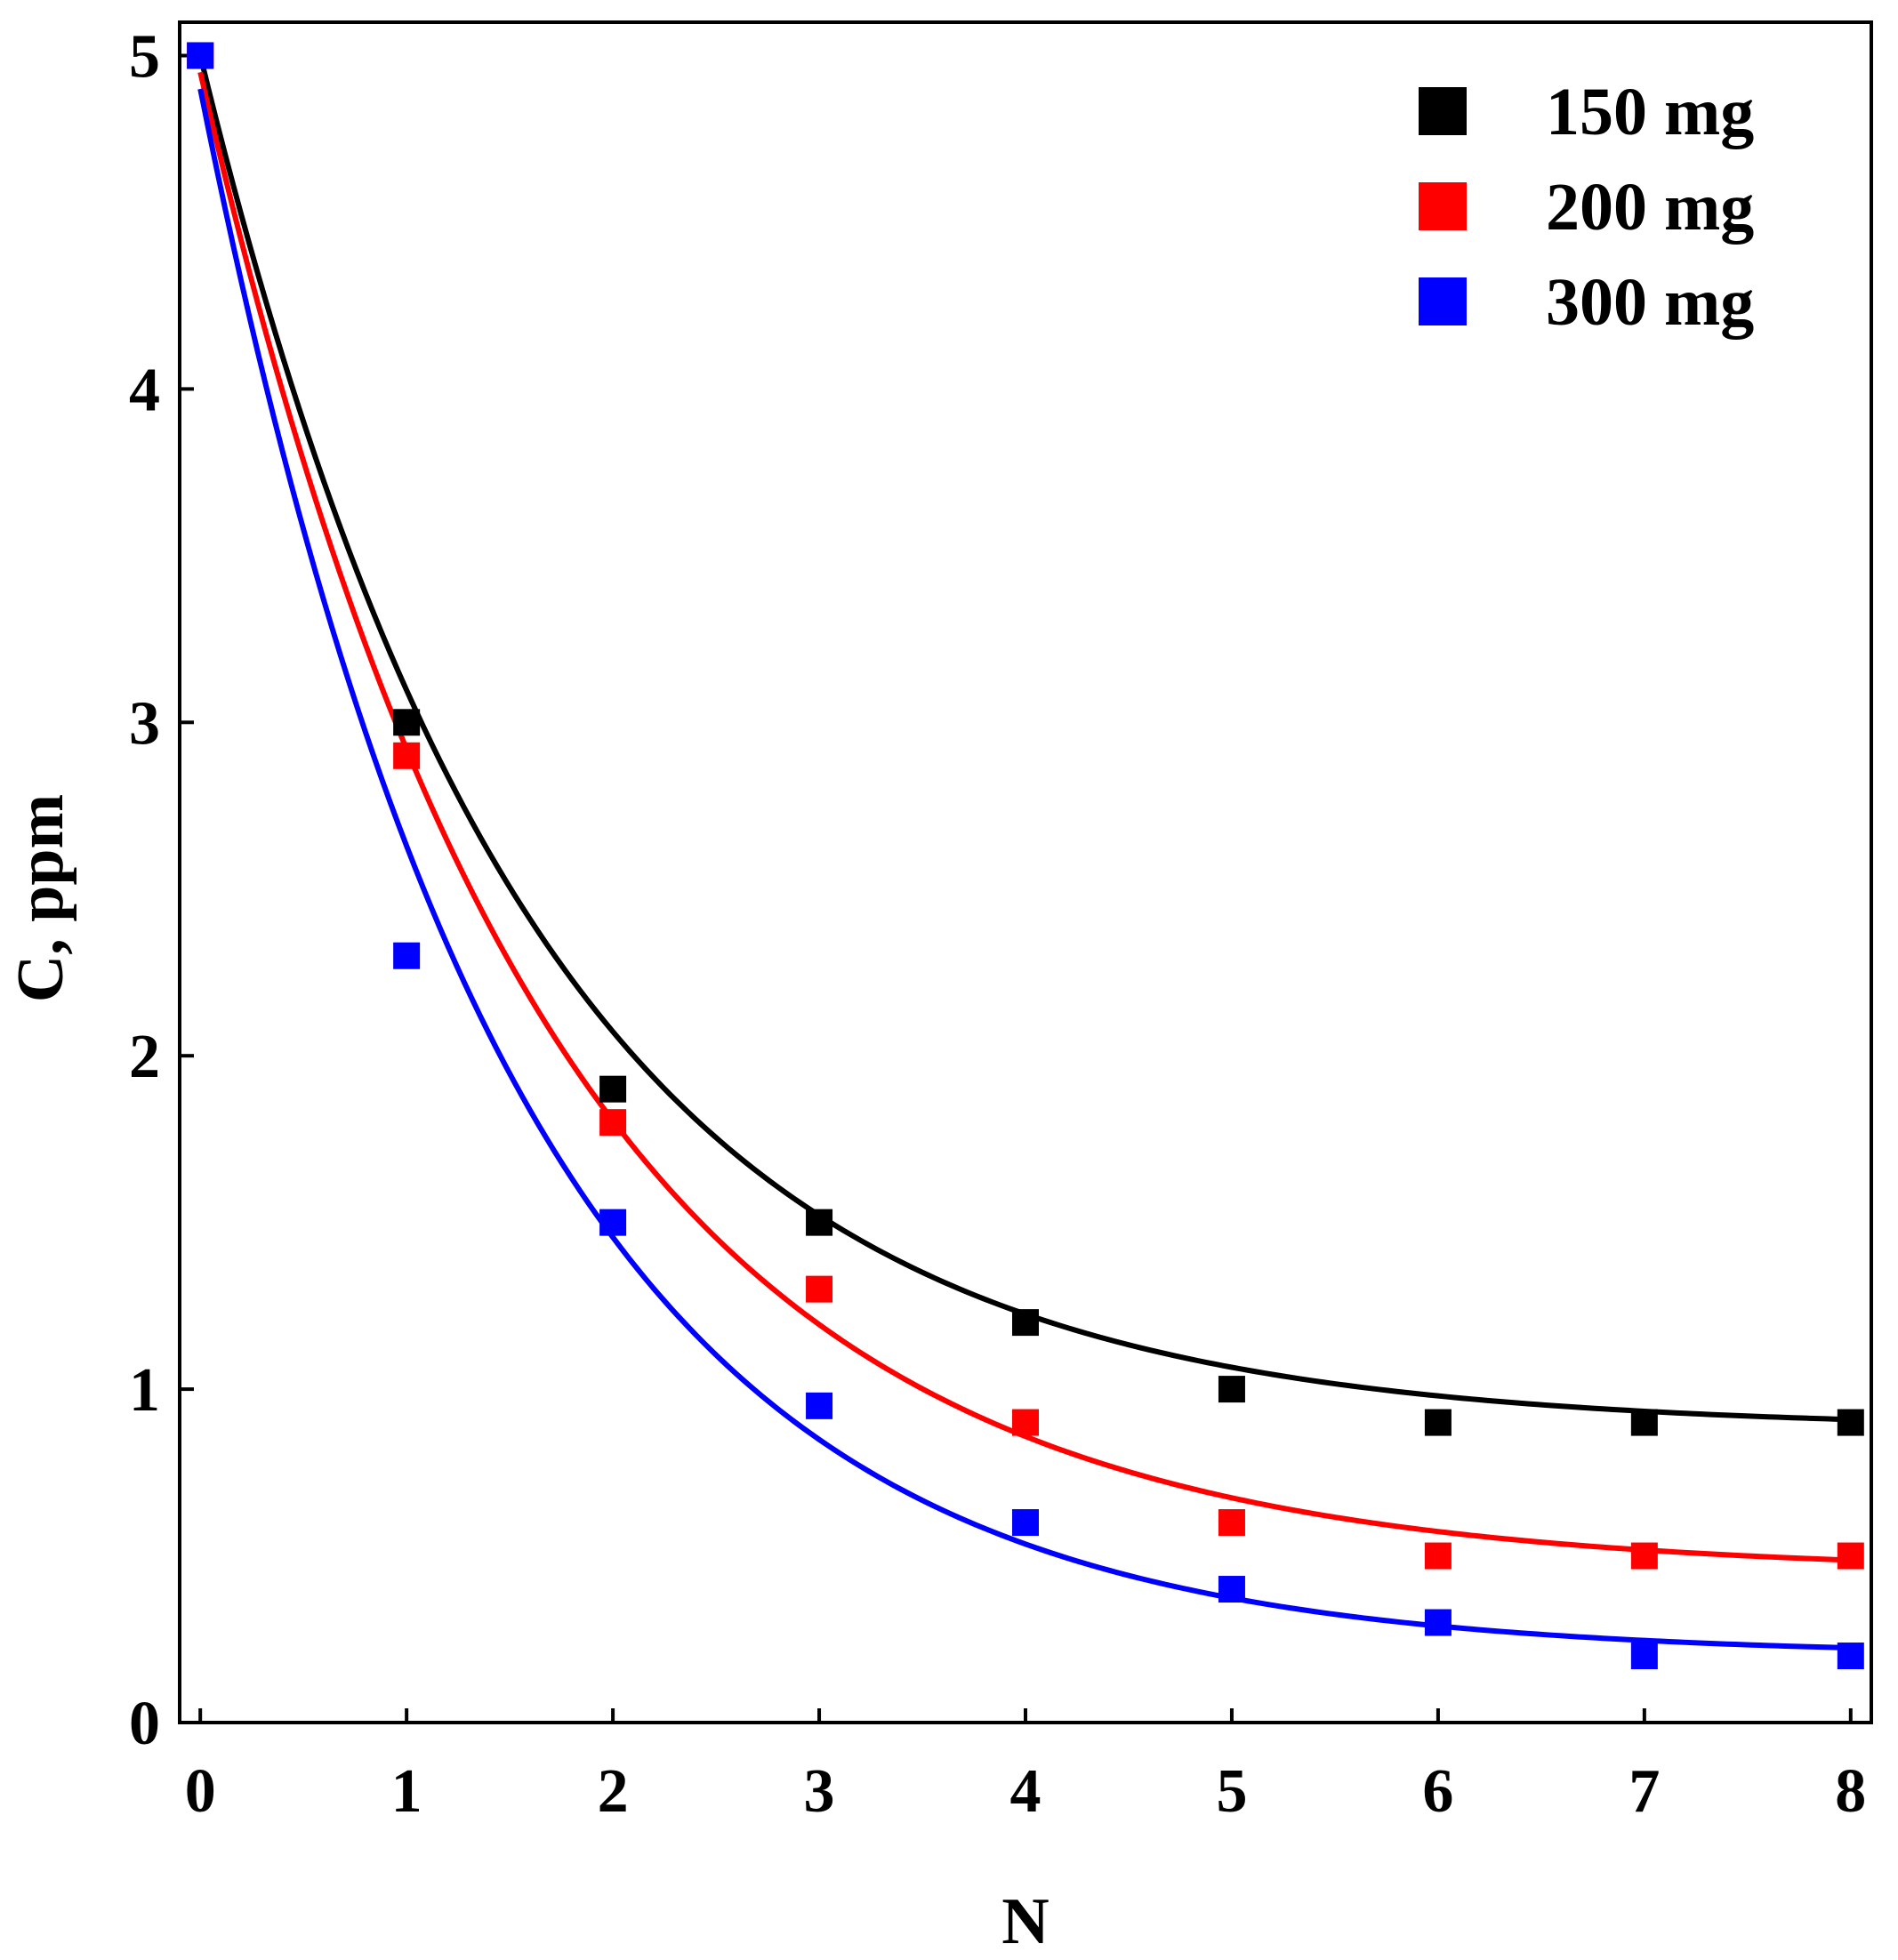 The height and width of the screenshot is (1960, 1898). What do you see at coordinates (613, 1791) in the screenshot?
I see `x-tick-label: 2` at bounding box center [613, 1791].